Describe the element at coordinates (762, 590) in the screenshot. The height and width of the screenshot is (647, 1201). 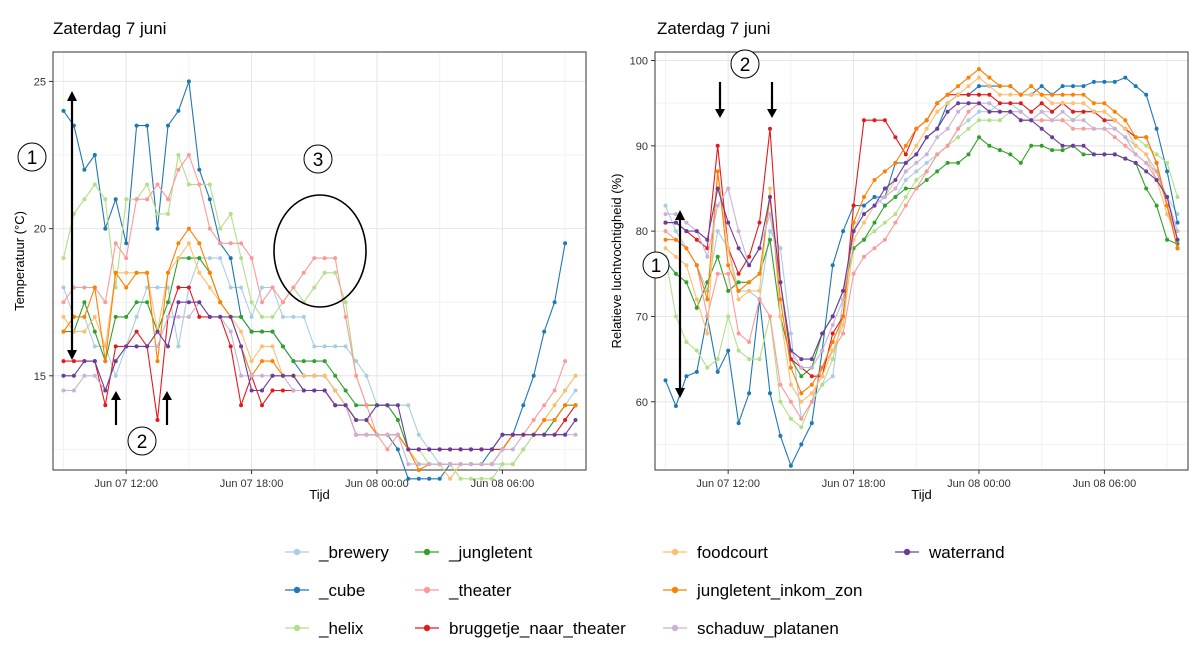
I see `legend-item-jungletent-inkom-zon: jungletent_inkom_zon` at that location.